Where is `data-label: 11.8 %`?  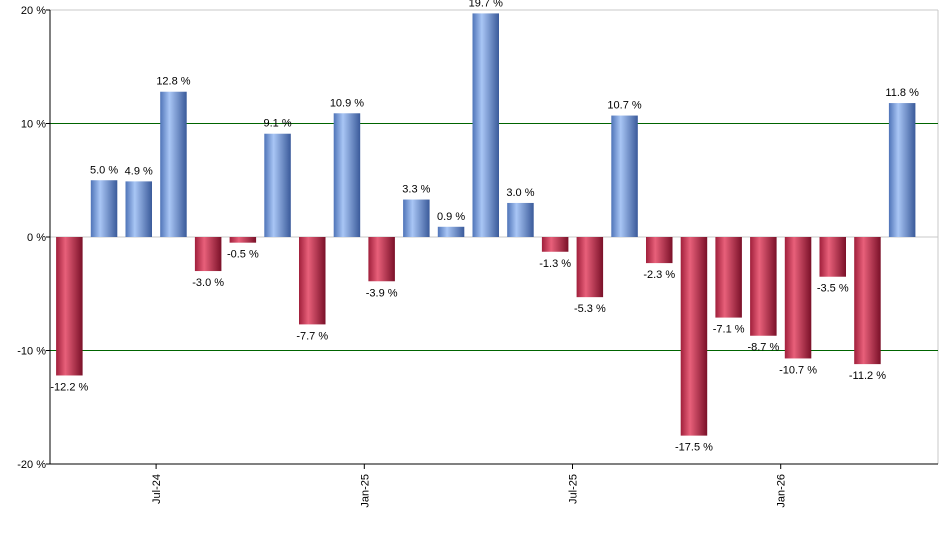
data-label: 11.8 % is located at coordinates (902, 93).